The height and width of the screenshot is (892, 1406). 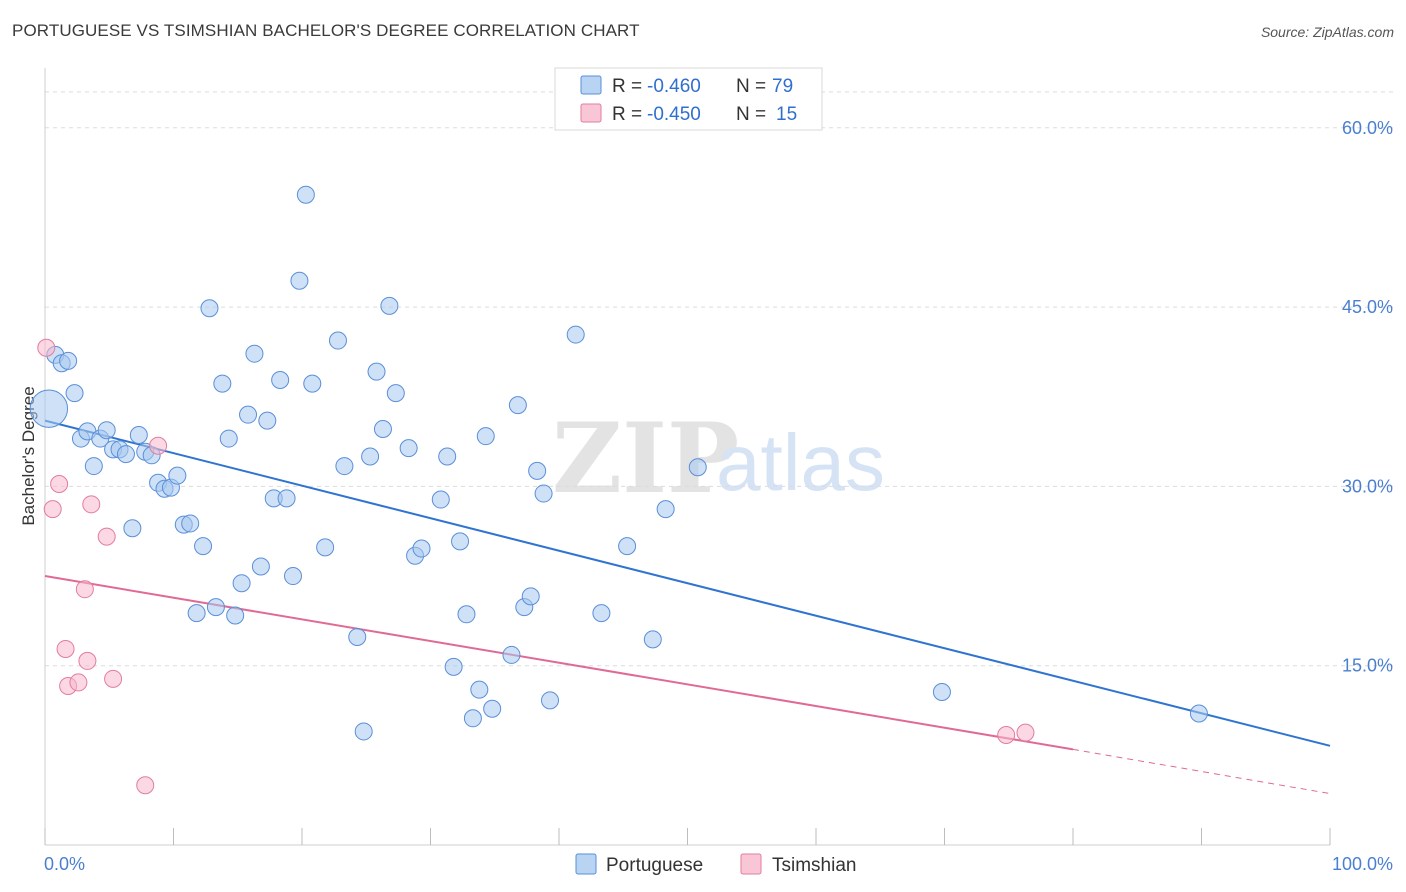 What do you see at coordinates (1201, 771) in the screenshot?
I see `trendline-extension-tsimshian` at bounding box center [1201, 771].